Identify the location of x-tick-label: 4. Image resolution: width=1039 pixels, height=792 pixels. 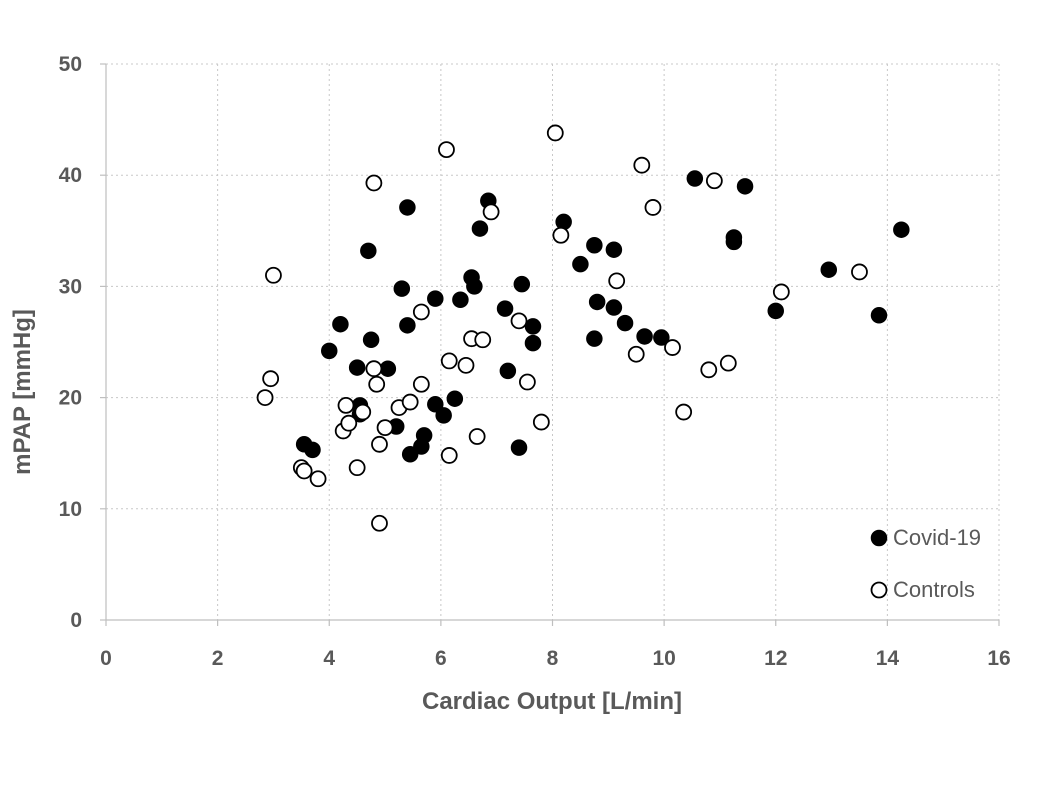
(329, 658).